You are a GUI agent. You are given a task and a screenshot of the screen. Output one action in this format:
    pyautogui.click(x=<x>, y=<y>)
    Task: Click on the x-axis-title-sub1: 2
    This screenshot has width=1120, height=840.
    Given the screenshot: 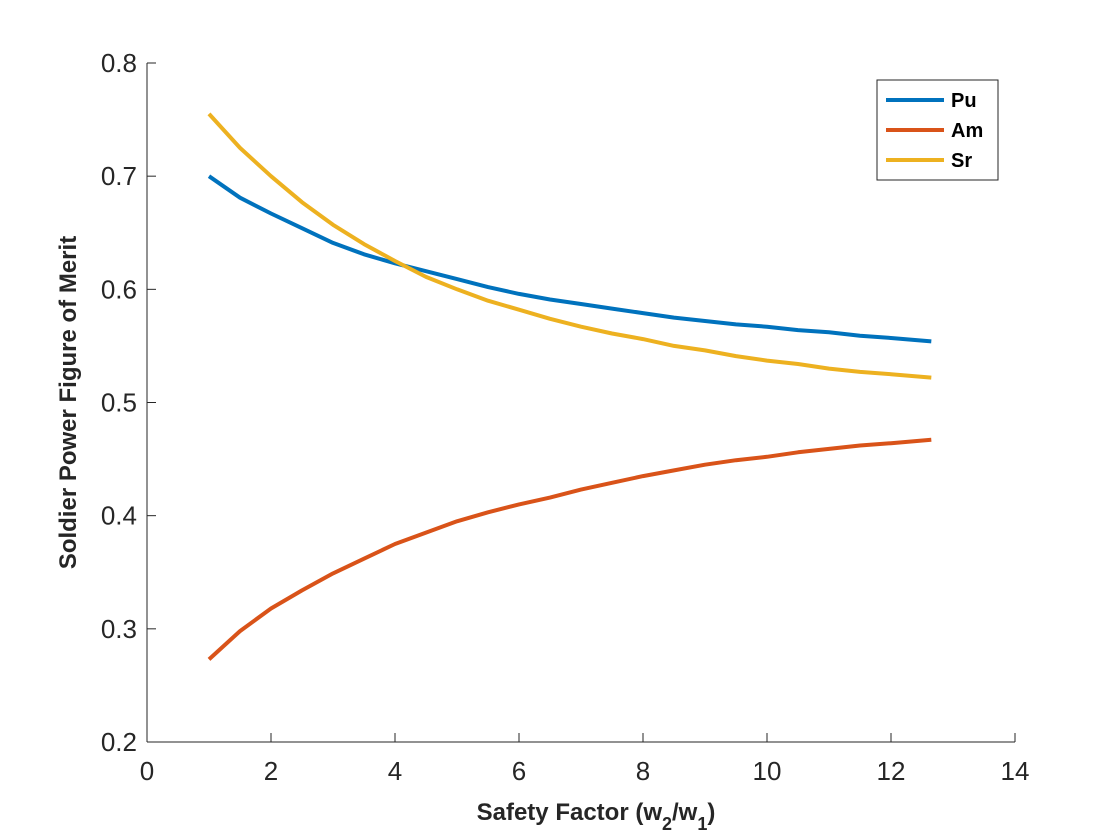 What is the action you would take?
    pyautogui.click(x=667, y=824)
    